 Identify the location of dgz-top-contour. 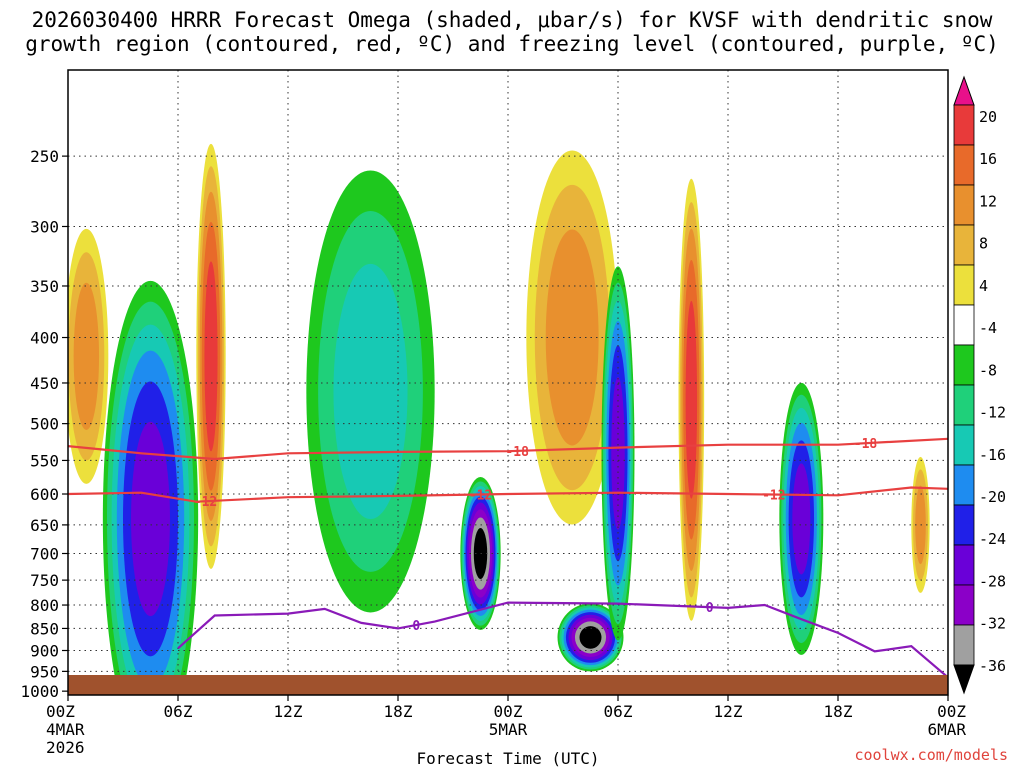
(508, 449).